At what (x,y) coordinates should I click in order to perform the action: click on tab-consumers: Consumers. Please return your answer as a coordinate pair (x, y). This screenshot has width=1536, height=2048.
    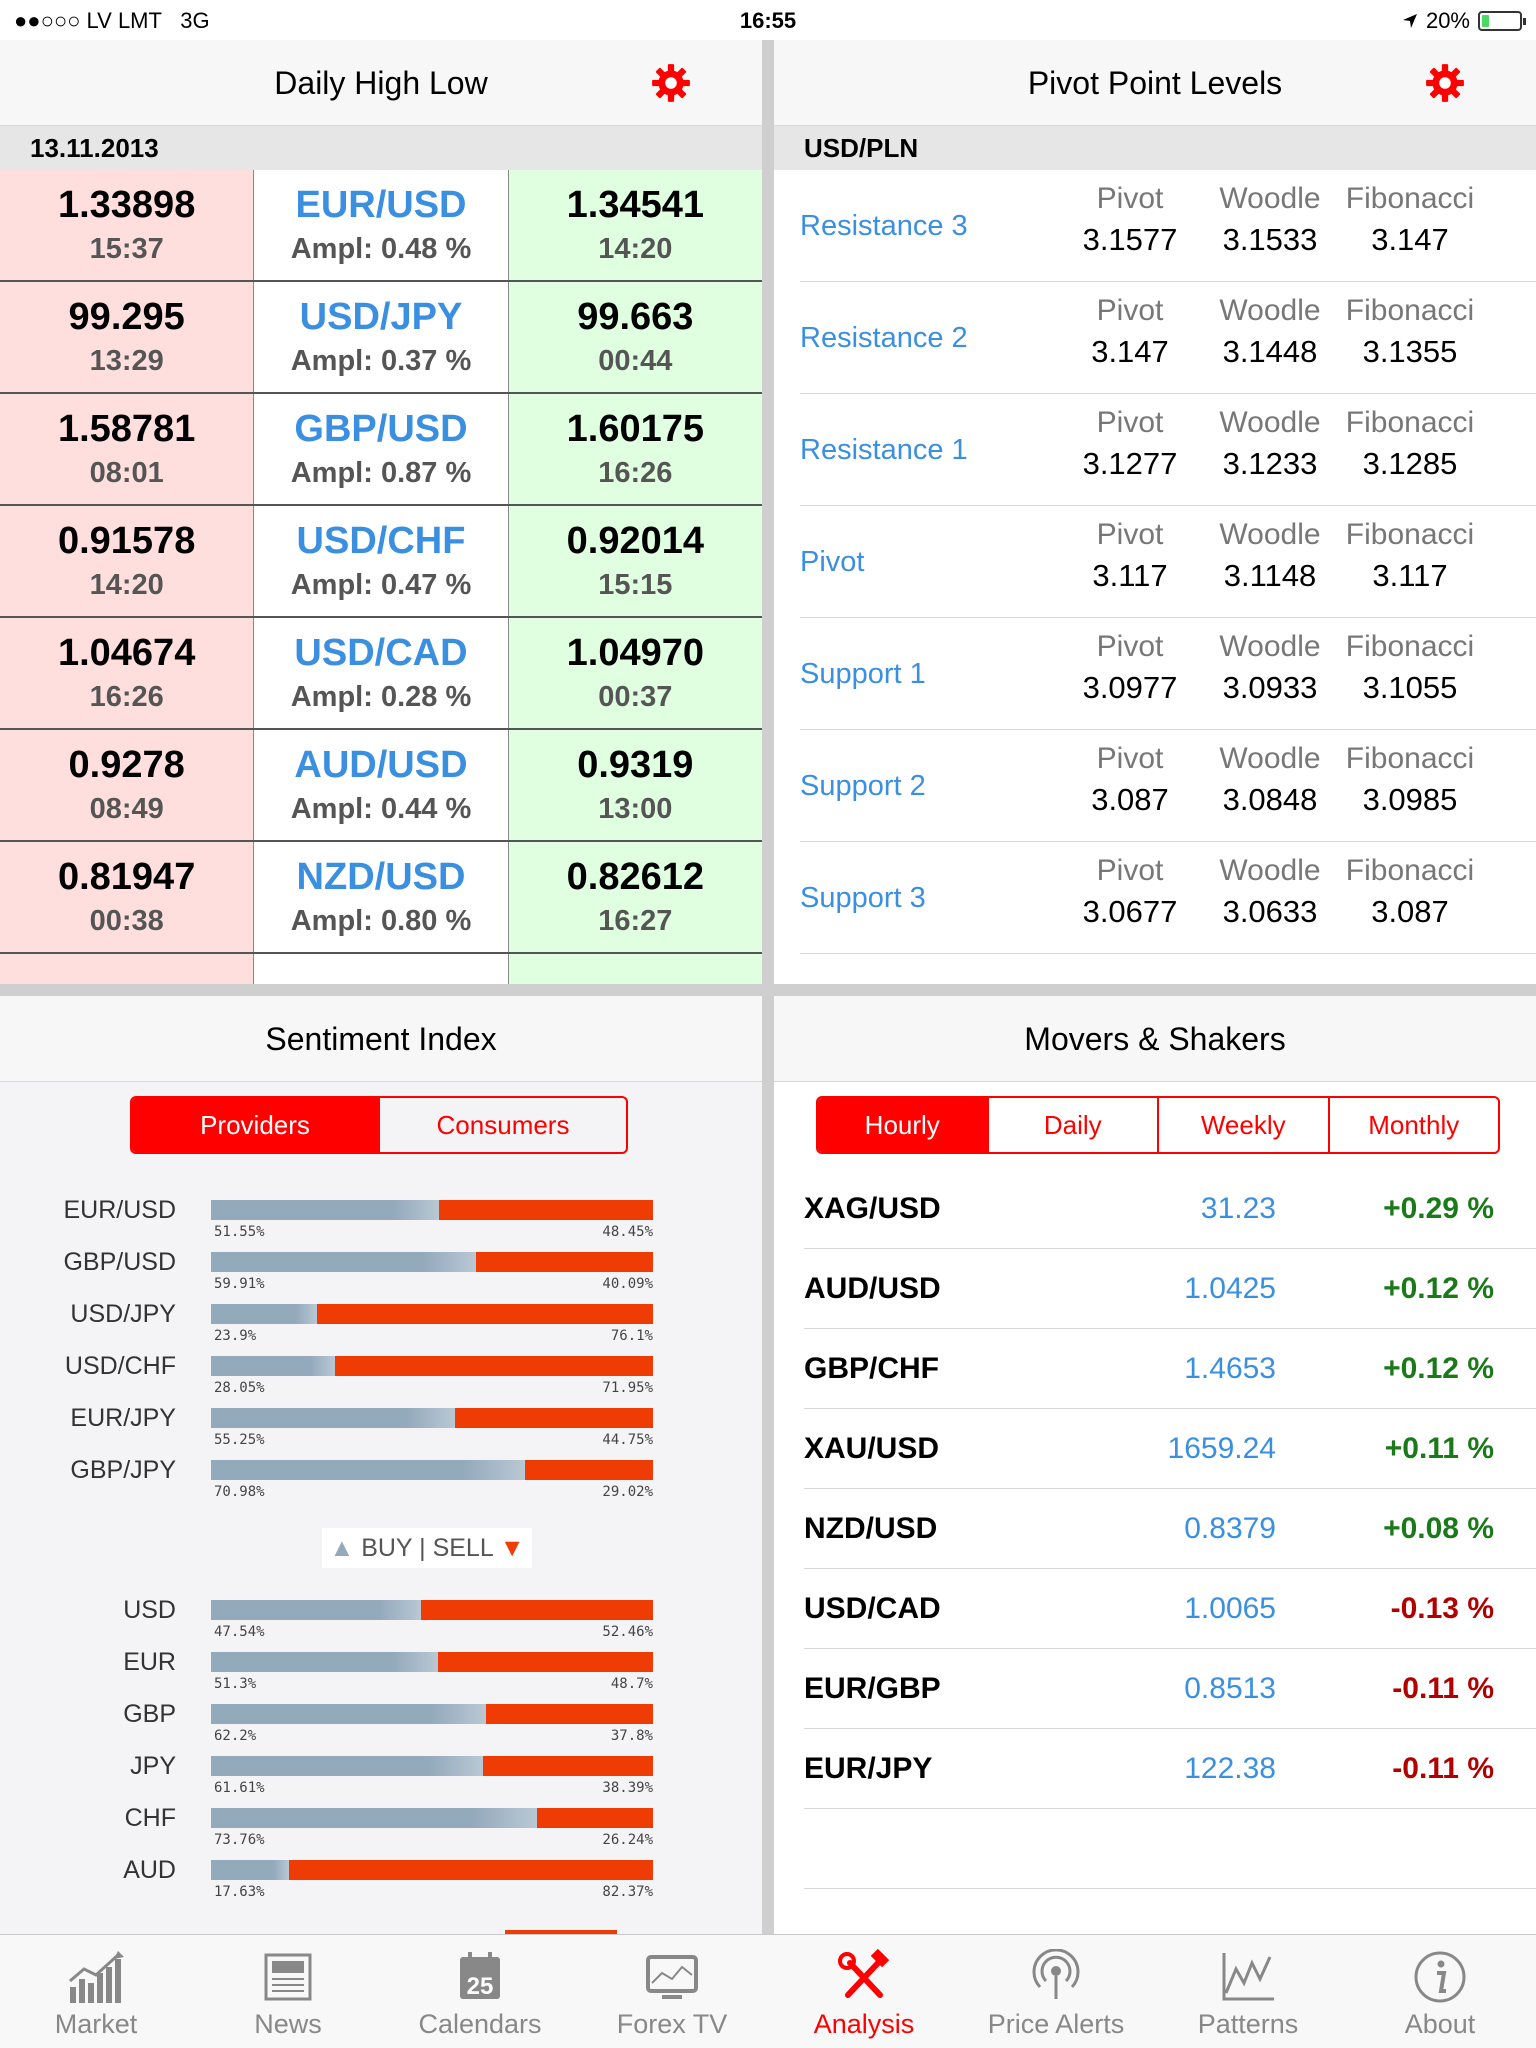
    Looking at the image, I should click on (502, 1125).